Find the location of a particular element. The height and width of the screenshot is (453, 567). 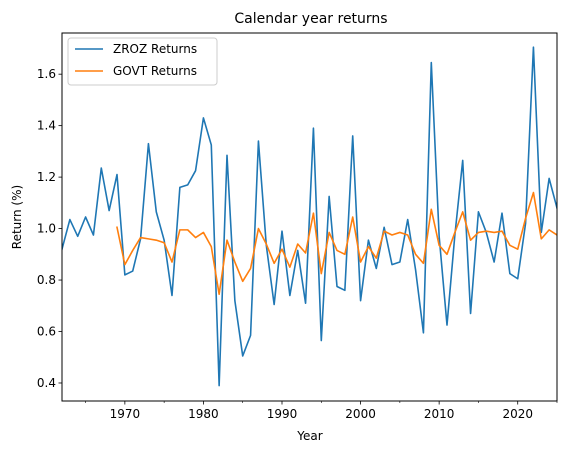

legend: ZROZ Returns GOVT Returns is located at coordinates (142, 61).